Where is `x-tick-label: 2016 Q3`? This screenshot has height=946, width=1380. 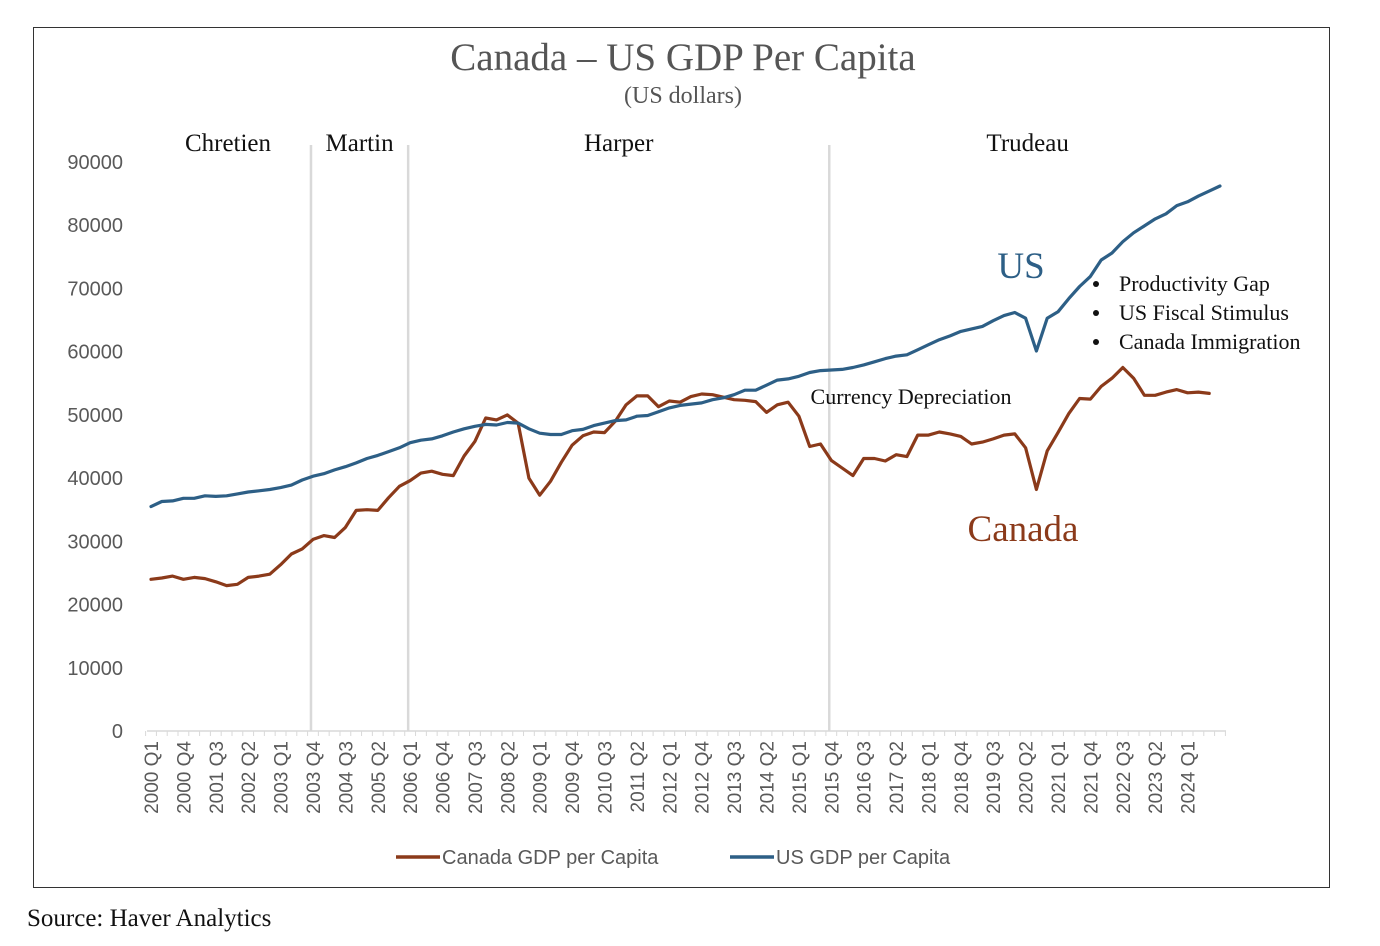 x-tick-label: 2016 Q3 is located at coordinates (865, 777).